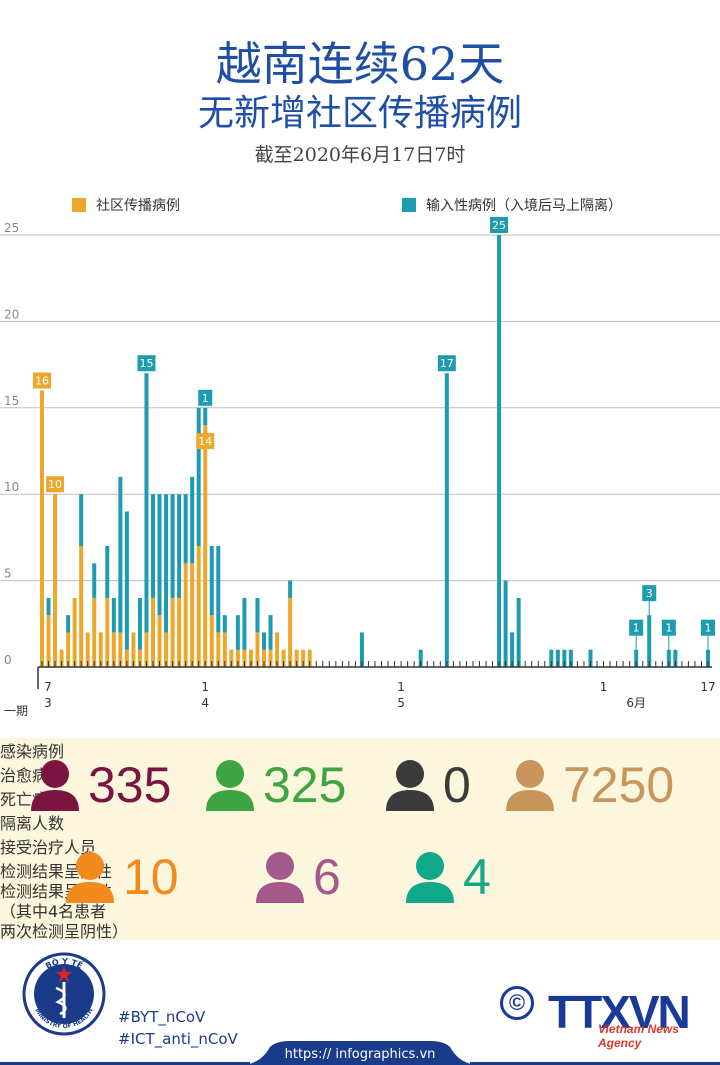 The height and width of the screenshot is (1065, 720). Describe the element at coordinates (305, 785) in the screenshot. I see `stat-recovered-value: 325` at that location.